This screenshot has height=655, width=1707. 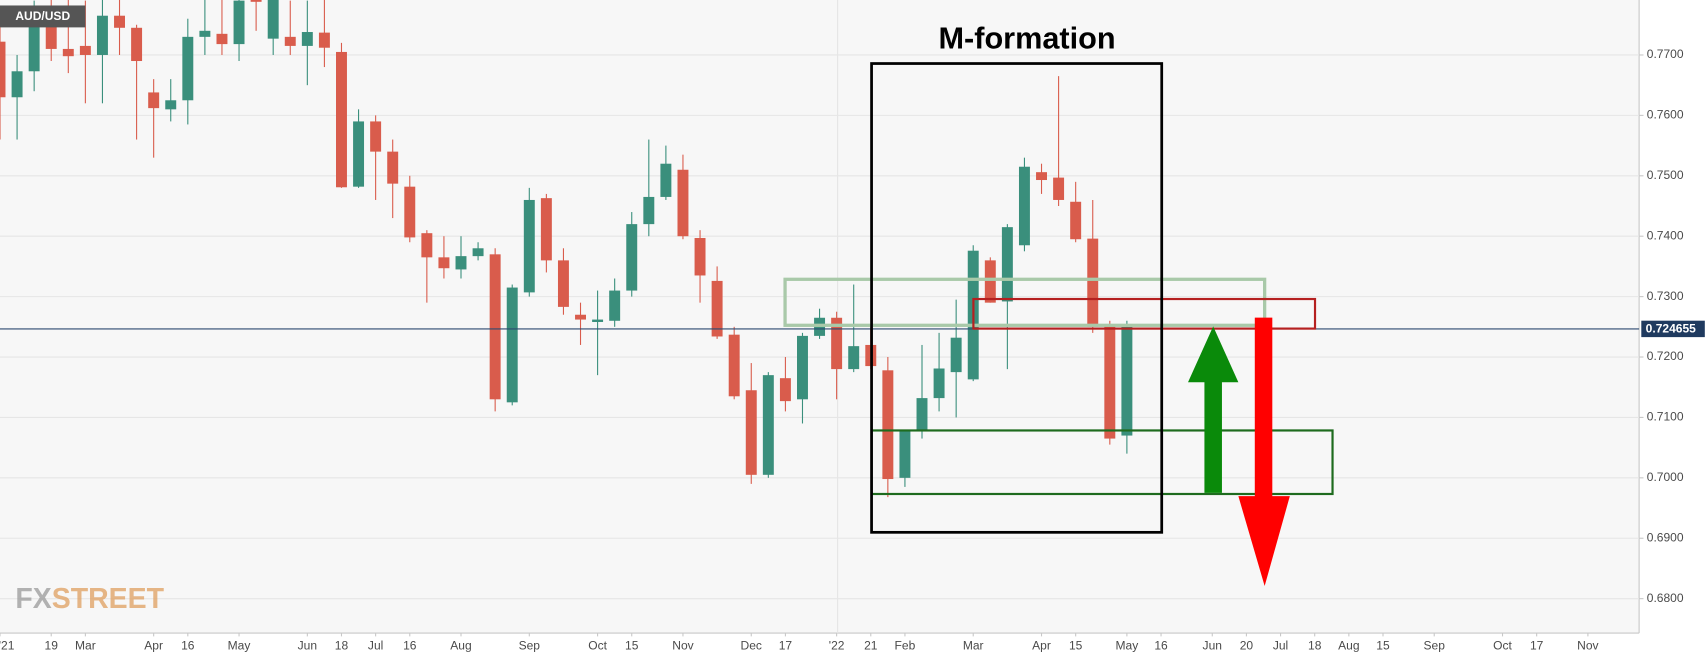 I want to click on m-formation-box, so click(x=1017, y=298).